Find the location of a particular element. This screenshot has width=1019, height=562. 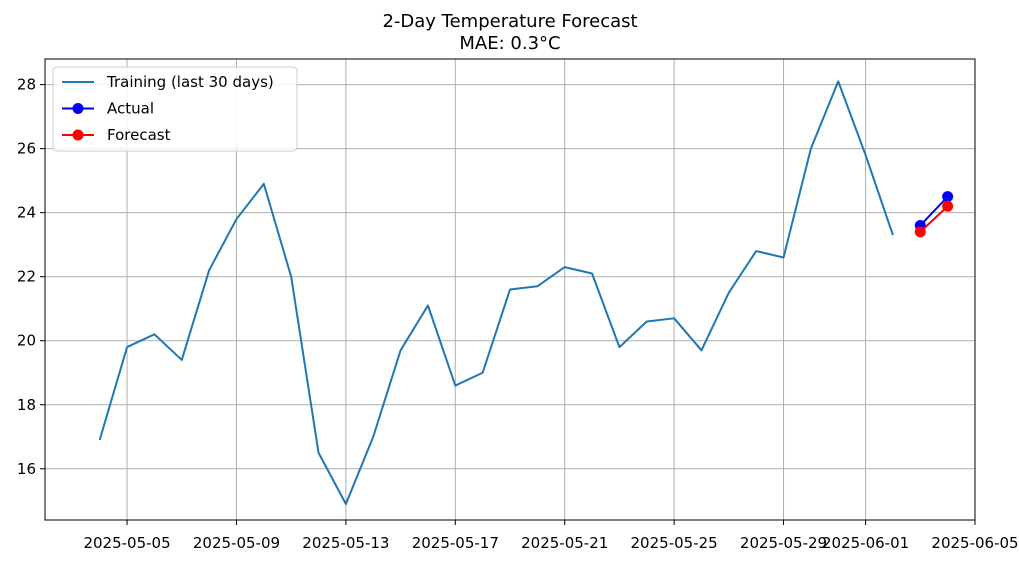

y-tick-label: 20 is located at coordinates (26, 341).